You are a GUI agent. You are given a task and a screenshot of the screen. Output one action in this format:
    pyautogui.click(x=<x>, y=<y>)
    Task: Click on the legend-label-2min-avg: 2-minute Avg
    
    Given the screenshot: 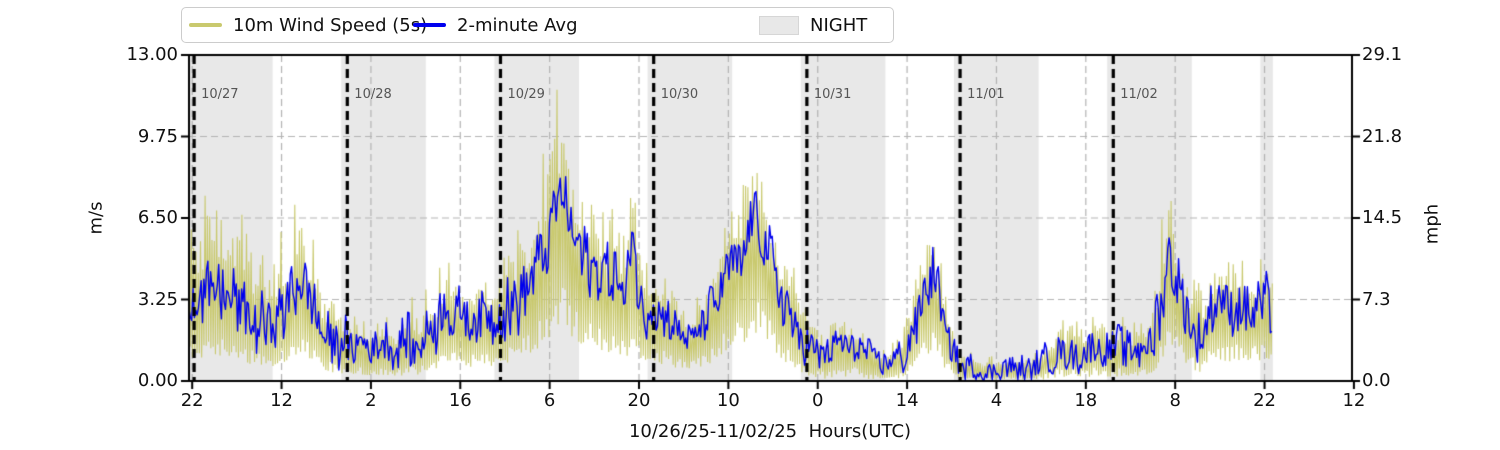 What is the action you would take?
    pyautogui.click(x=517, y=25)
    